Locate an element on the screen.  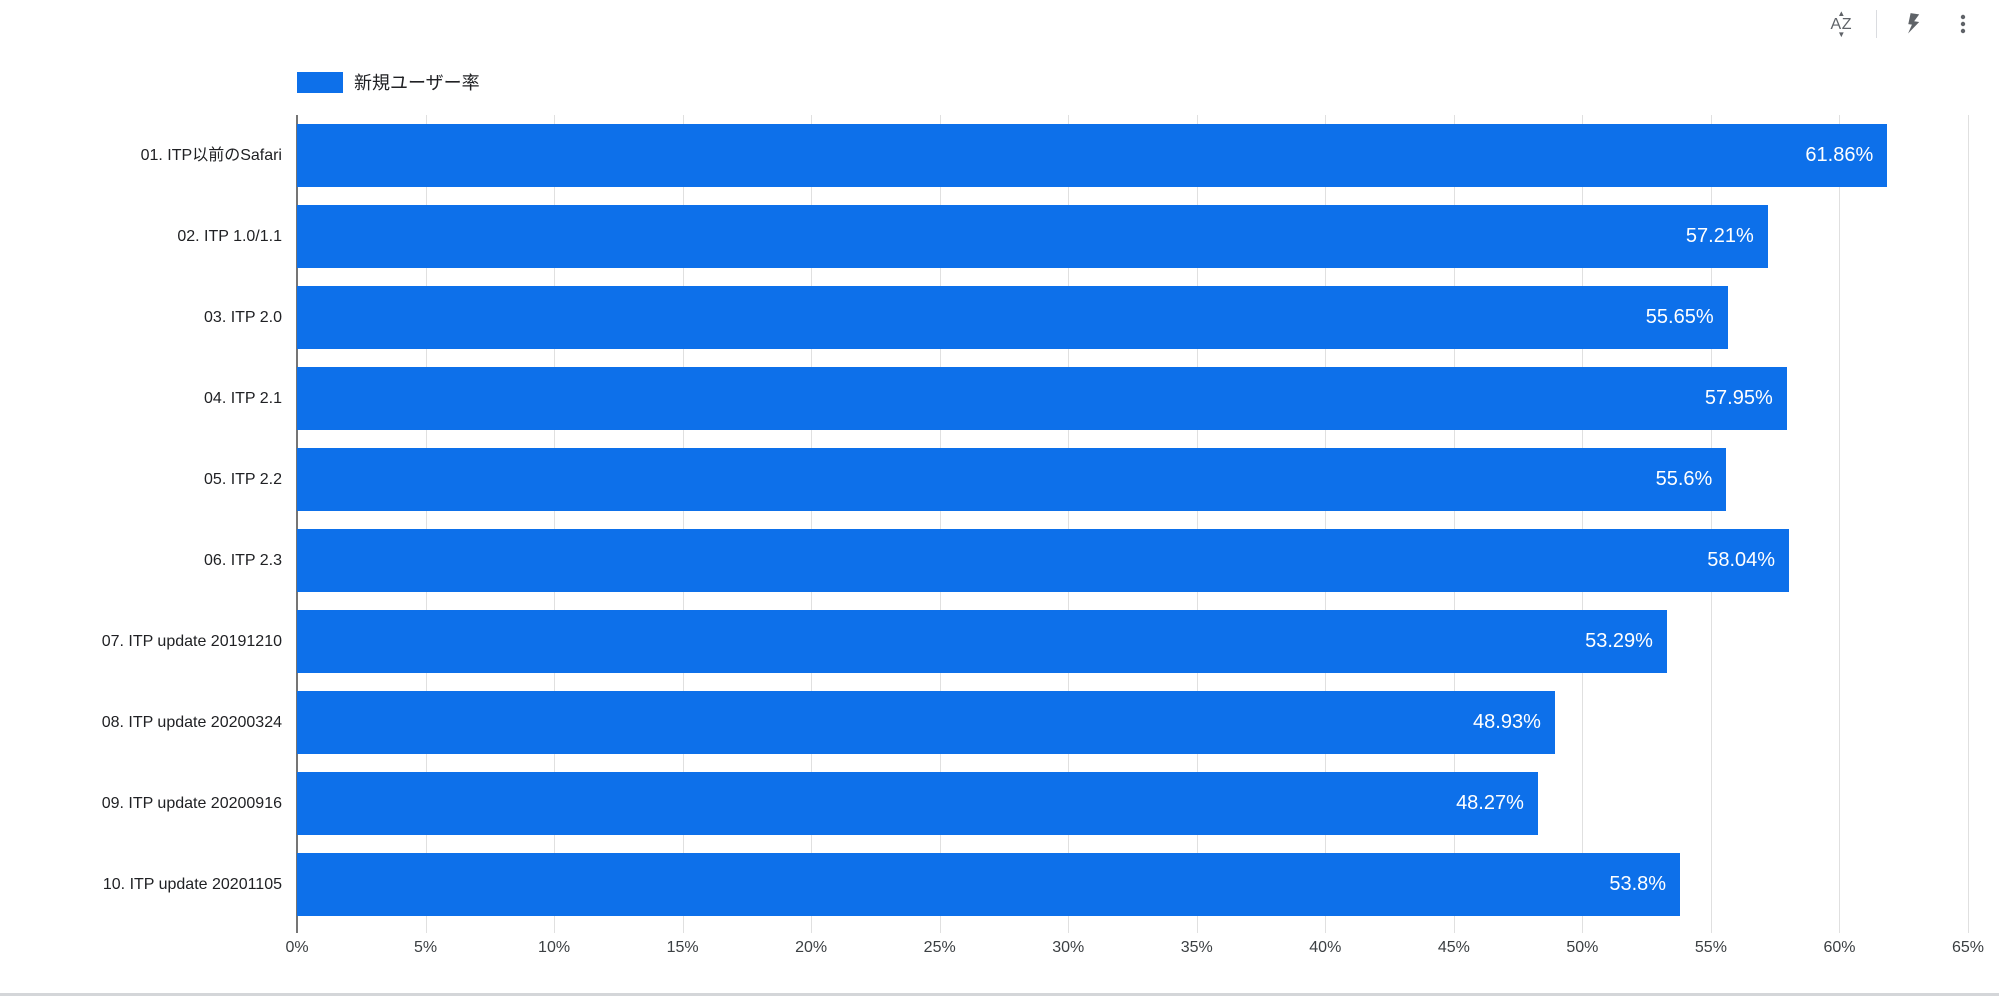
bar-value-label: 57.21% is located at coordinates (1719, 236).